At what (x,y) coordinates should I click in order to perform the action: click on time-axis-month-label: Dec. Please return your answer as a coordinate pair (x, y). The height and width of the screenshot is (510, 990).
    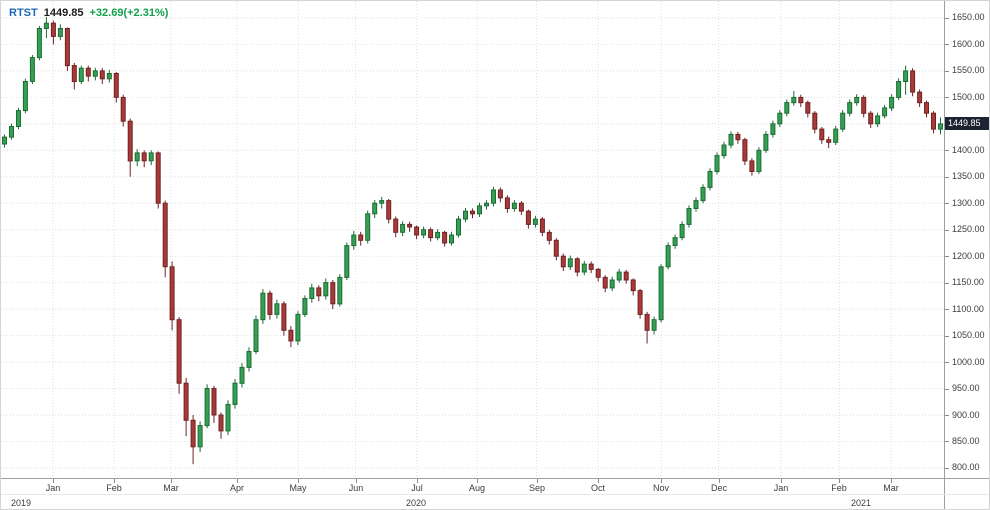
    Looking at the image, I should click on (719, 488).